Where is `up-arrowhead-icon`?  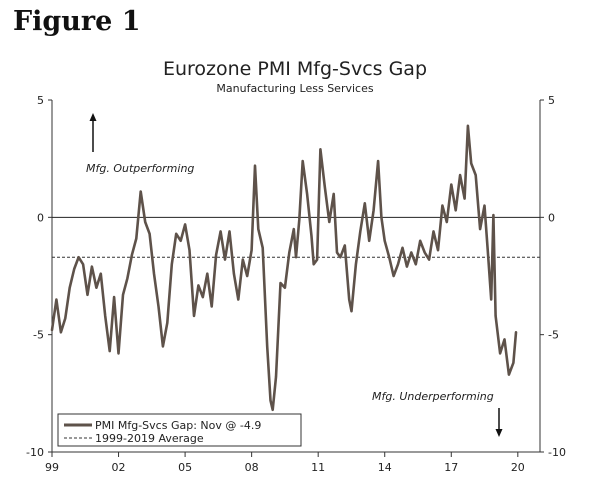
up-arrowhead-icon is located at coordinates (93, 117).